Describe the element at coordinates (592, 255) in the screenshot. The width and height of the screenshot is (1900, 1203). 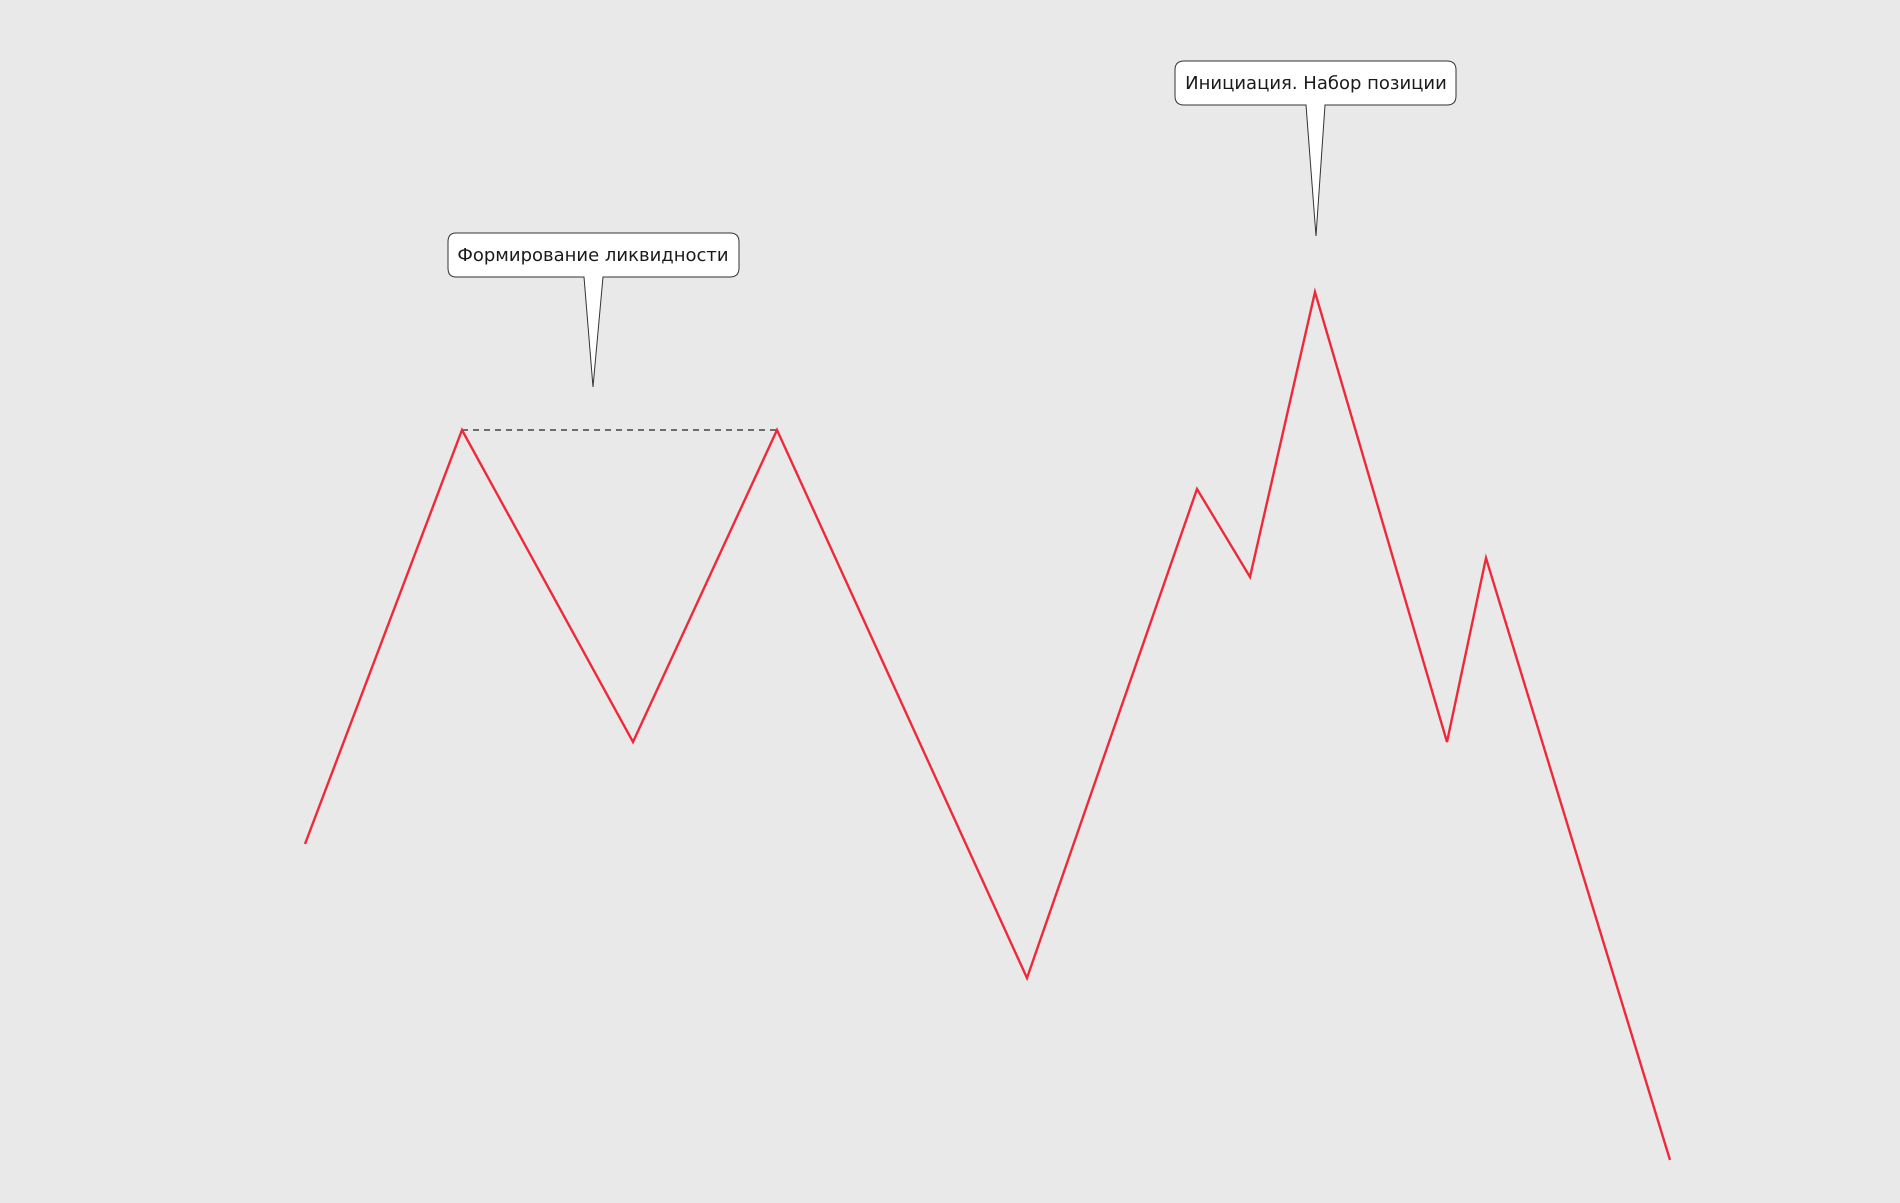
I see `callout-liquidity-text: Формирование ликвидности` at that location.